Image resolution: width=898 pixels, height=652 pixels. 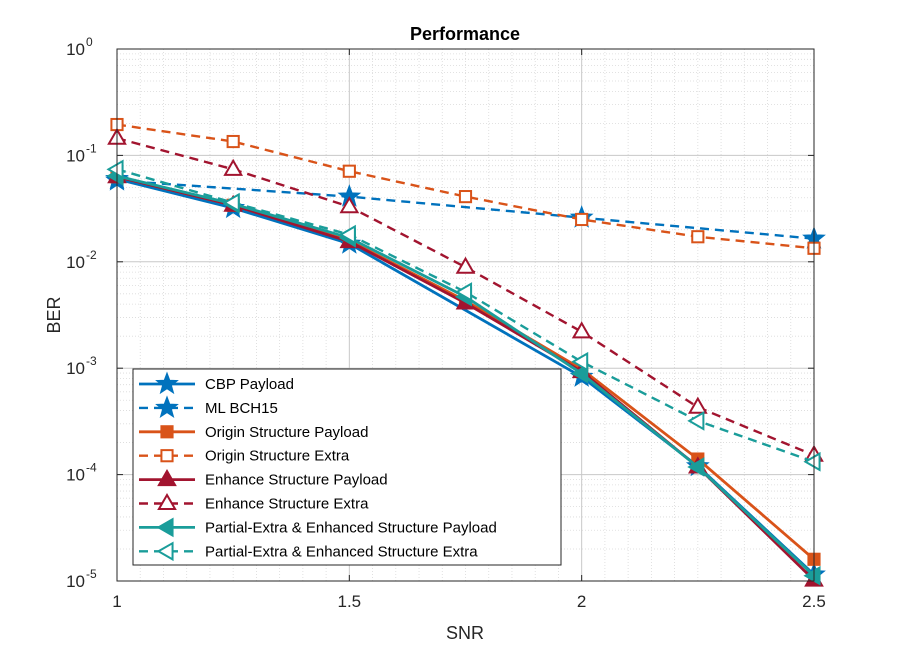 What do you see at coordinates (89, 42) in the screenshot?
I see `y-tick-exponent: 0` at bounding box center [89, 42].